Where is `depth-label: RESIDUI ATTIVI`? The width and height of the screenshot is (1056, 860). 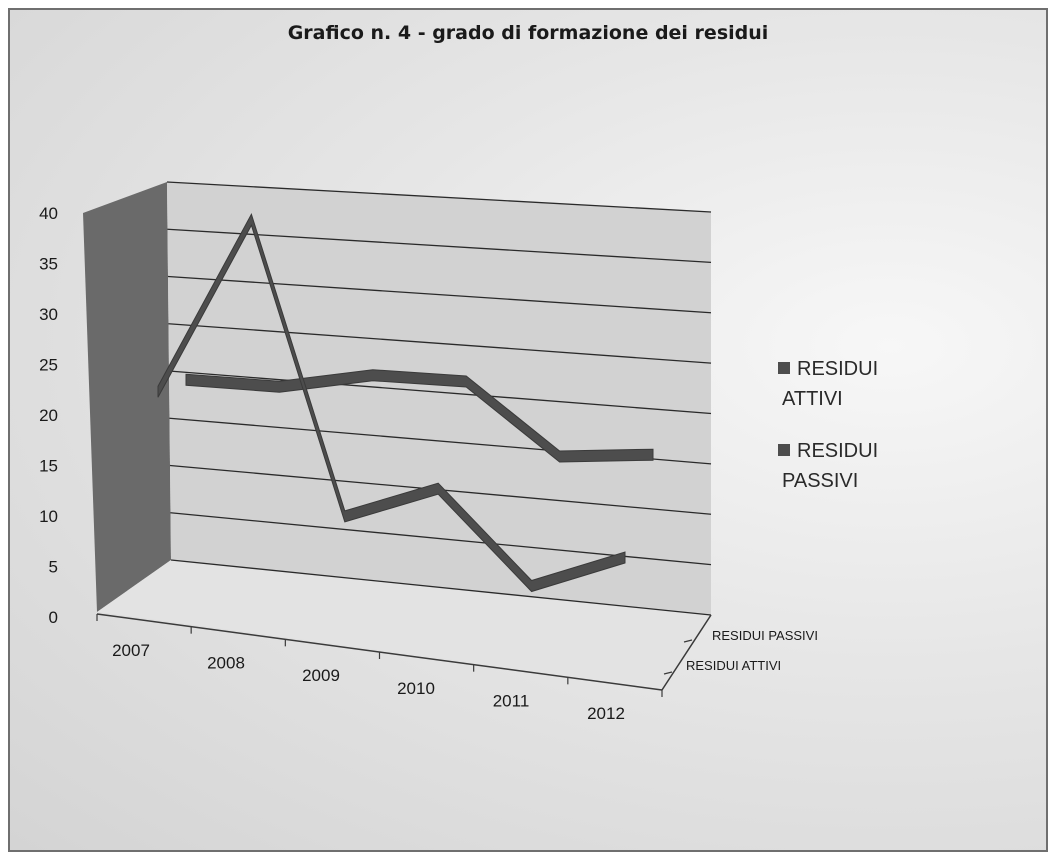 depth-label: RESIDUI ATTIVI is located at coordinates (733, 665).